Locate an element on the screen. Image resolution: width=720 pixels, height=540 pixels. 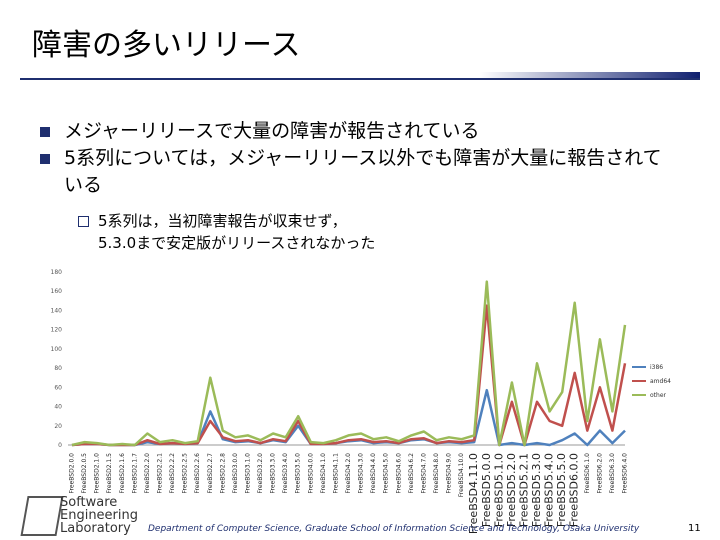
logo-icon is located at coordinates (42, 516).